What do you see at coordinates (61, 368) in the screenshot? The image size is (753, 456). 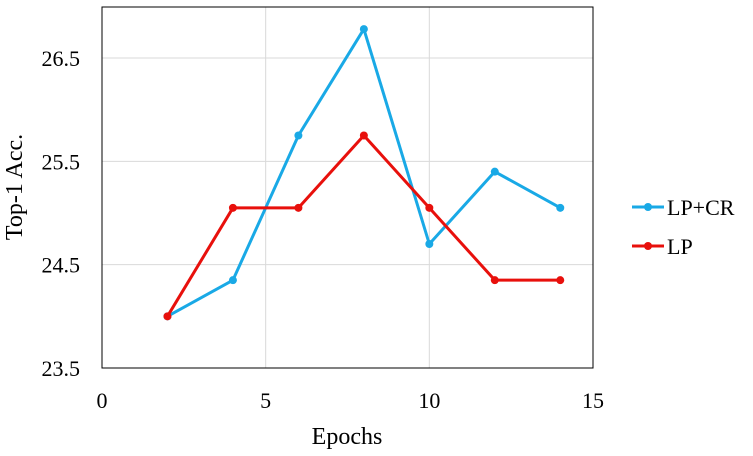 I see `y-tick-label: 23.5` at bounding box center [61, 368].